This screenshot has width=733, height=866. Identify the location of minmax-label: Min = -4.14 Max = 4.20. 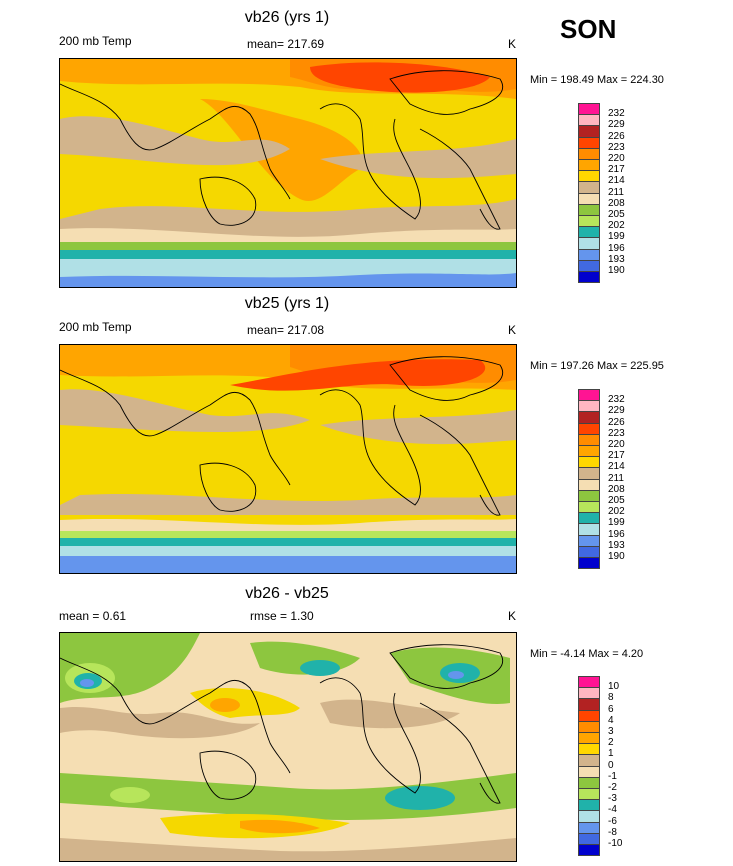
(587, 654).